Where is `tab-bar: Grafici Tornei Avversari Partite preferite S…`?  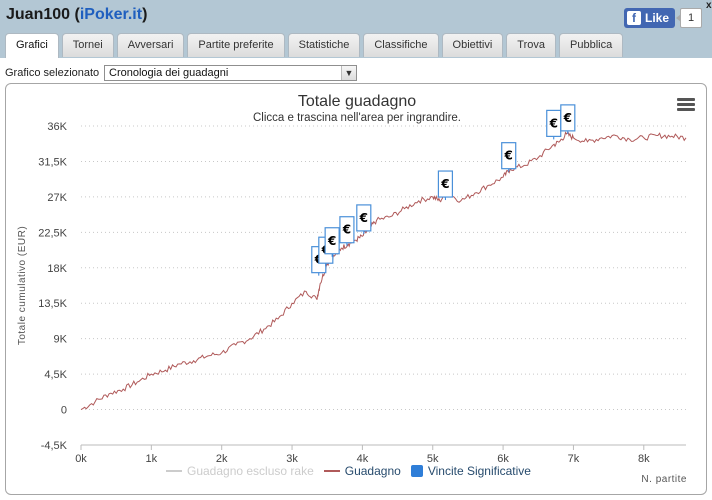 tab-bar: Grafici Tornei Avversari Partite preferite S… is located at coordinates (315, 45).